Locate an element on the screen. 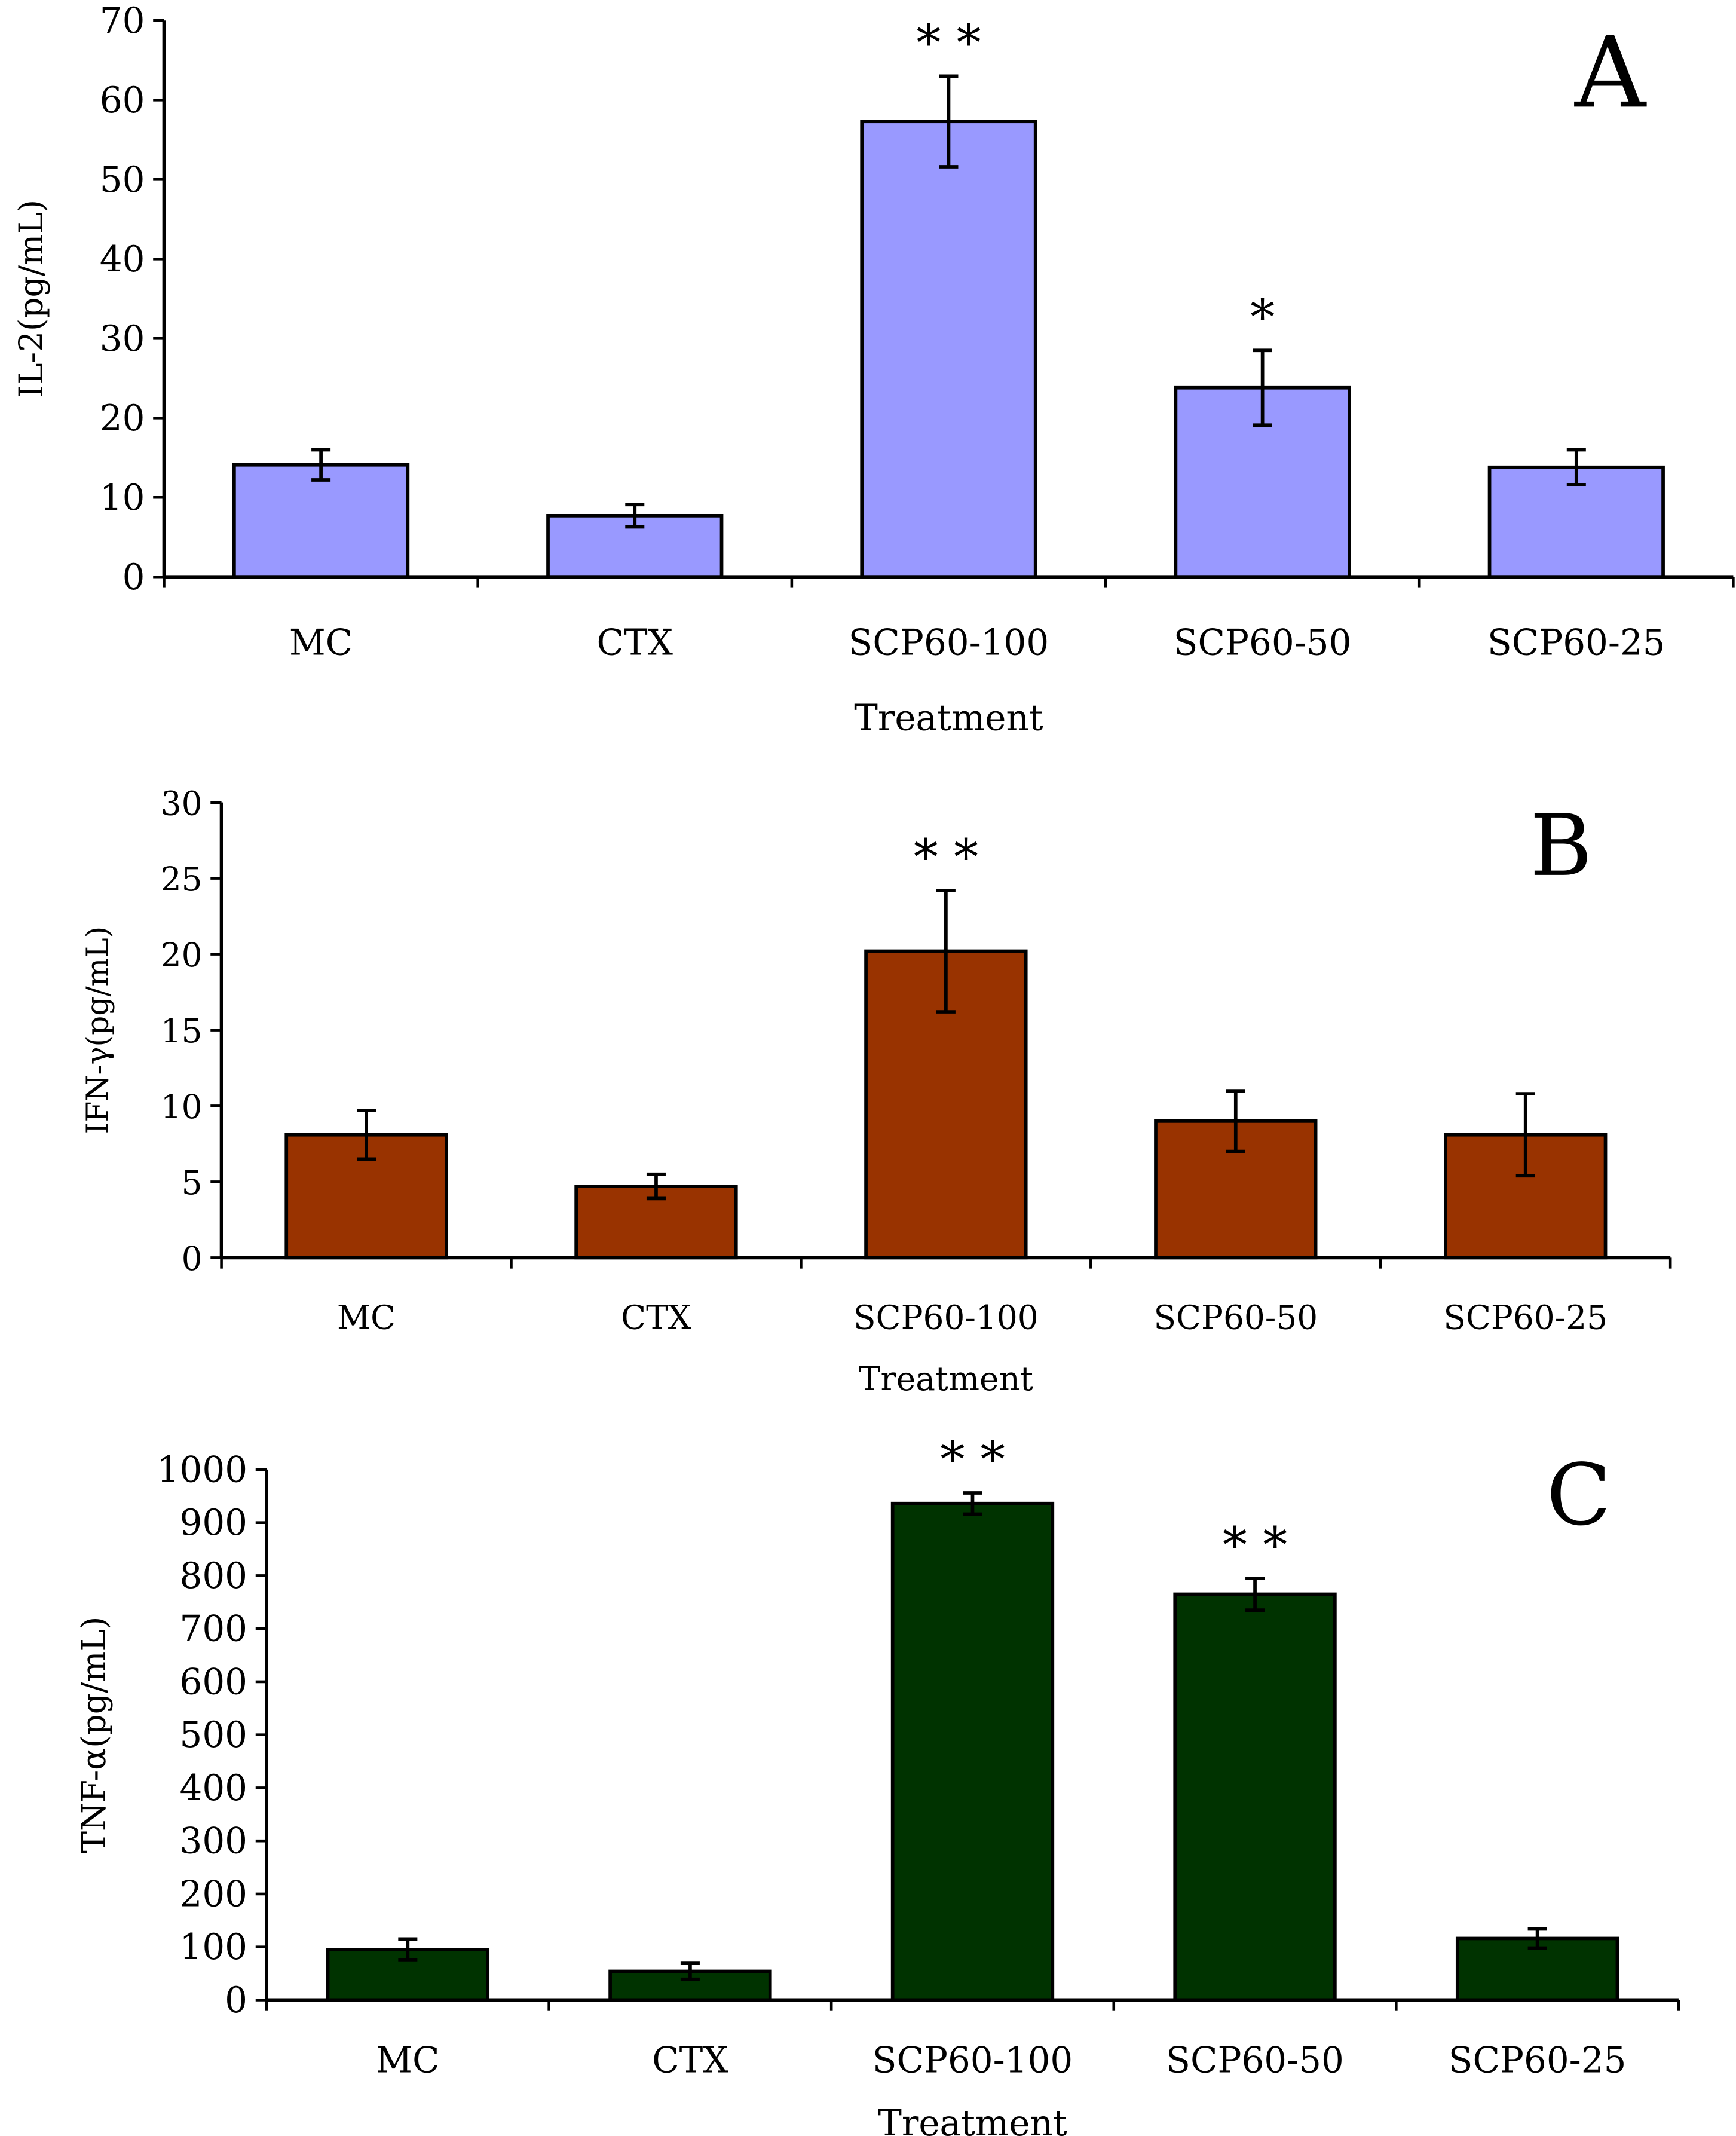 This screenshot has width=1736, height=2136. y-tick-label: 5 is located at coordinates (192, 1183).